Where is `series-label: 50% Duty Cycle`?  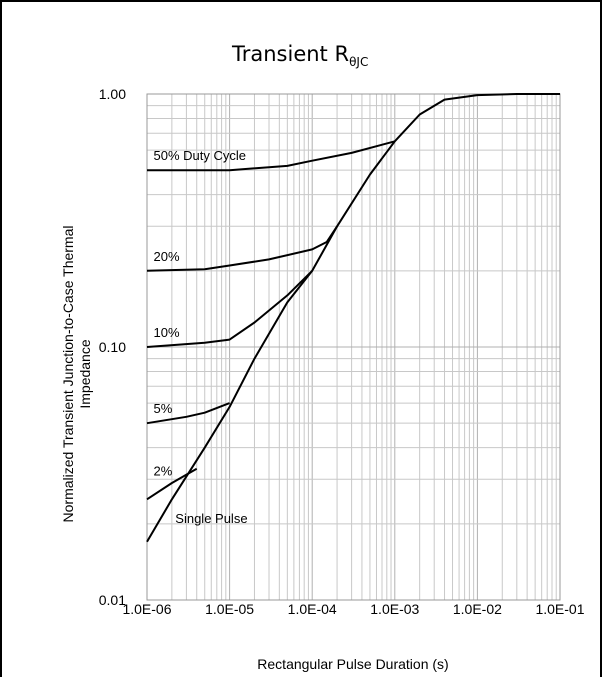 series-label: 50% Duty Cycle is located at coordinates (200, 155).